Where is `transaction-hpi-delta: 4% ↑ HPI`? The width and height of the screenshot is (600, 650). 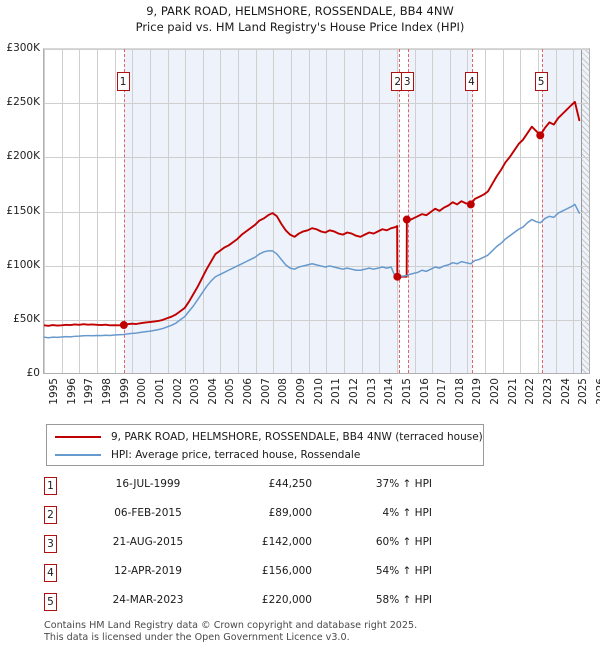
transaction-hpi-delta: 4% ↑ HPI is located at coordinates (407, 513).